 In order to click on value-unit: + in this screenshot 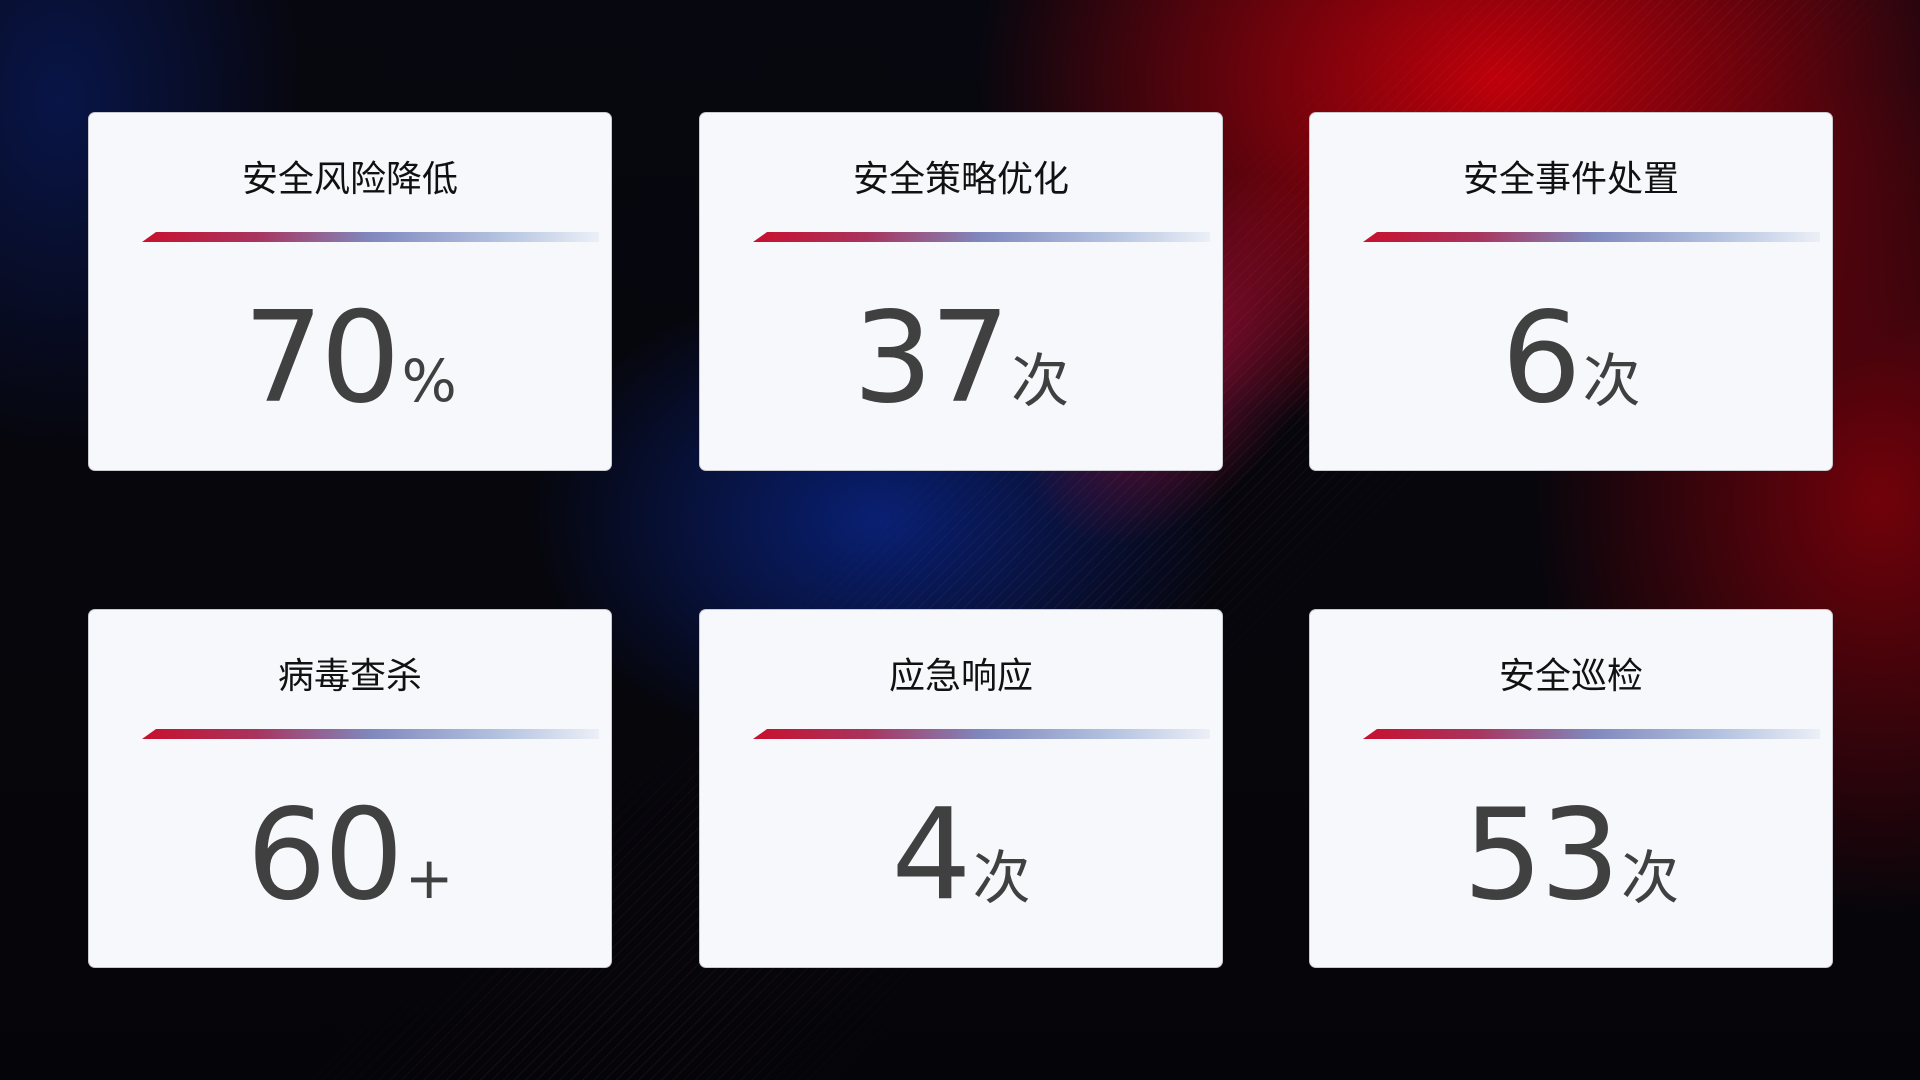, I will do `click(429, 878)`.